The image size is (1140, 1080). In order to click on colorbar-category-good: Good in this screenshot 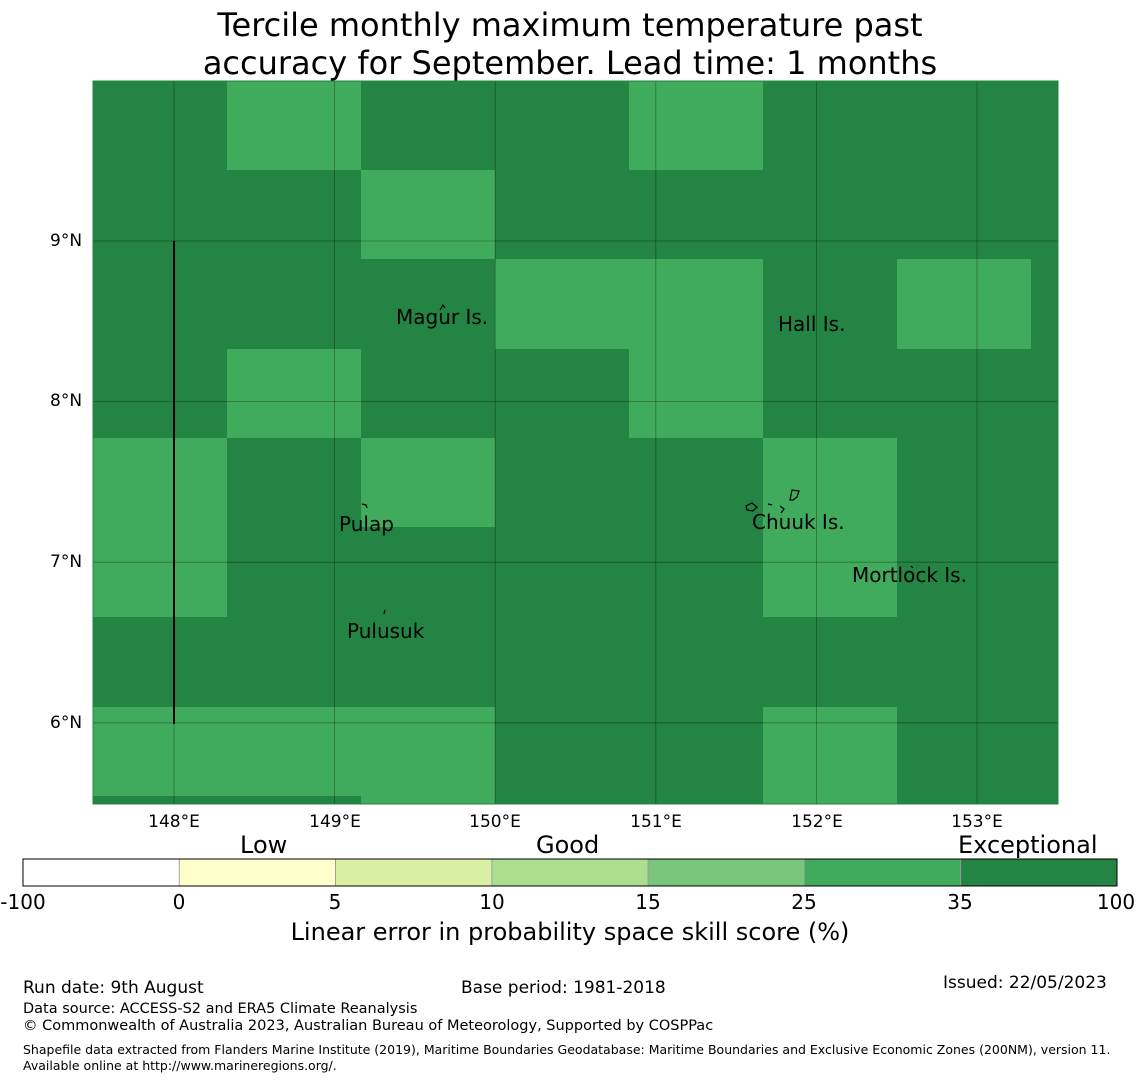, I will do `click(568, 845)`.